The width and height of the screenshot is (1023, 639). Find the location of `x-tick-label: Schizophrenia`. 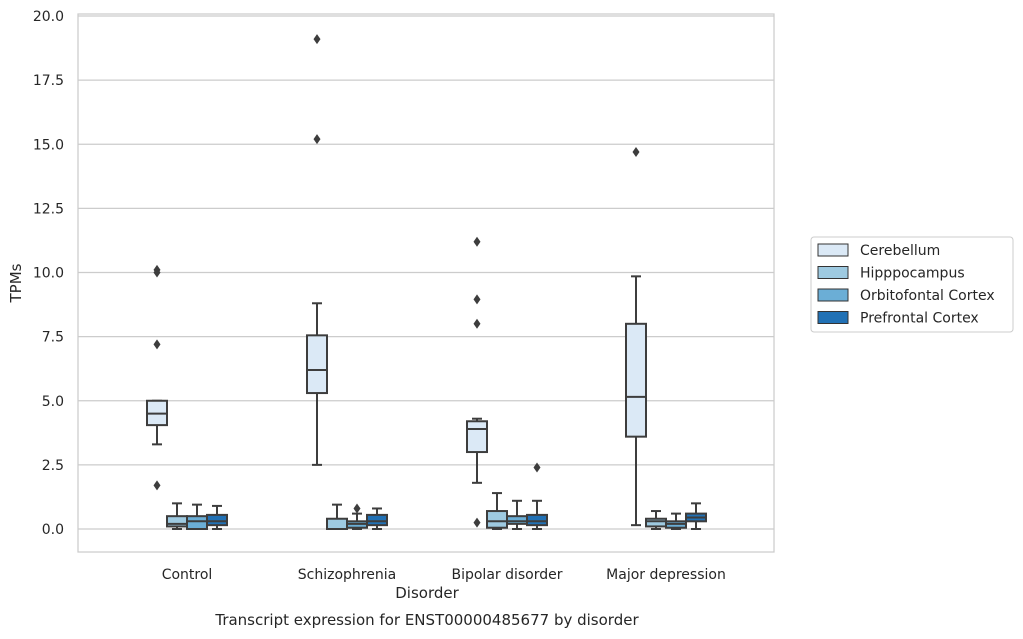

x-tick-label: Schizophrenia is located at coordinates (347, 575).